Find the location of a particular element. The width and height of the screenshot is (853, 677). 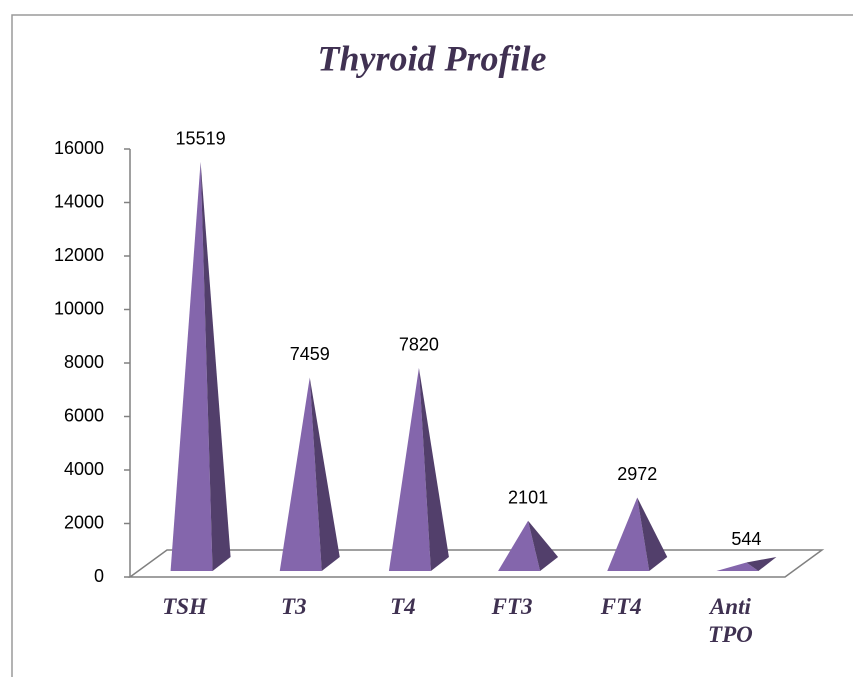

y-tick-label: 4000 is located at coordinates (84, 469).